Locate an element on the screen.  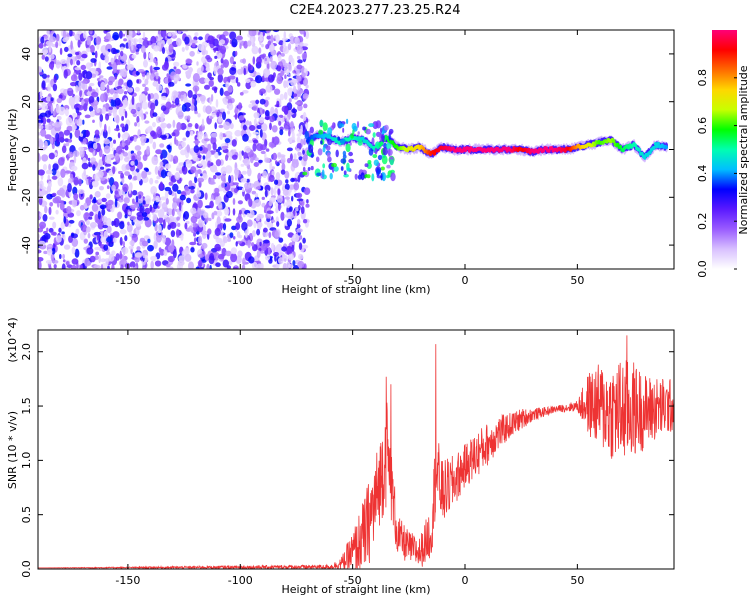
spectrogram-ridge-cell is located at coordinates (645, 157).